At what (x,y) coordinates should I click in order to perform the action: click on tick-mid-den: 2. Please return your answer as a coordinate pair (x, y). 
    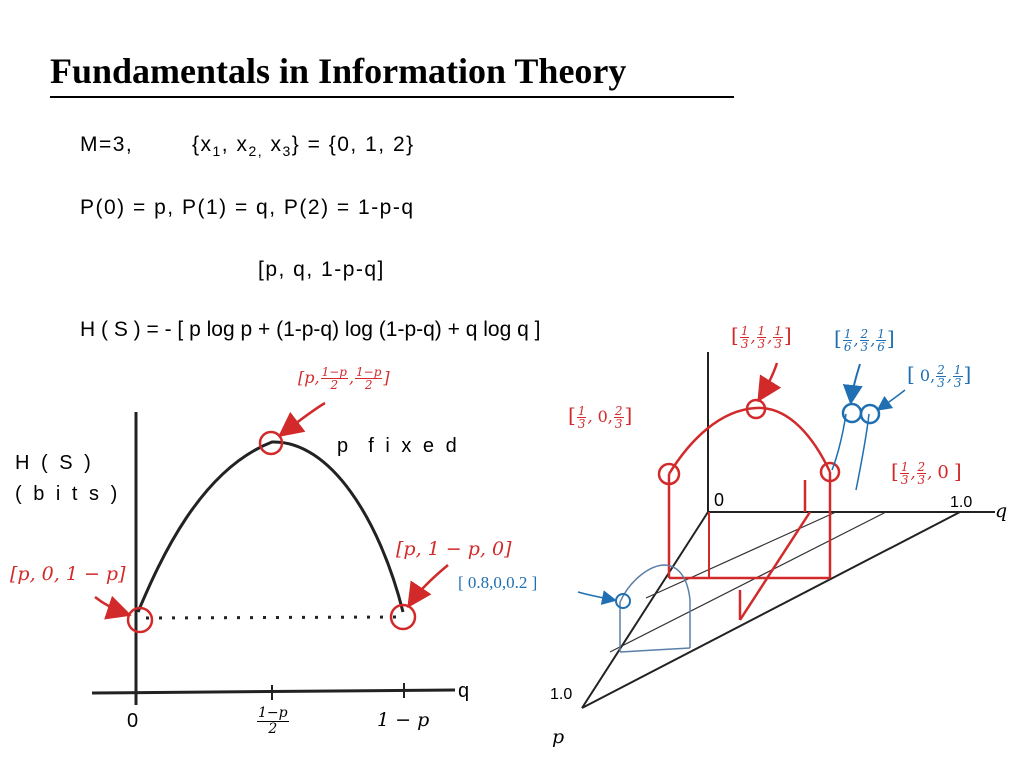
    Looking at the image, I should click on (273, 729).